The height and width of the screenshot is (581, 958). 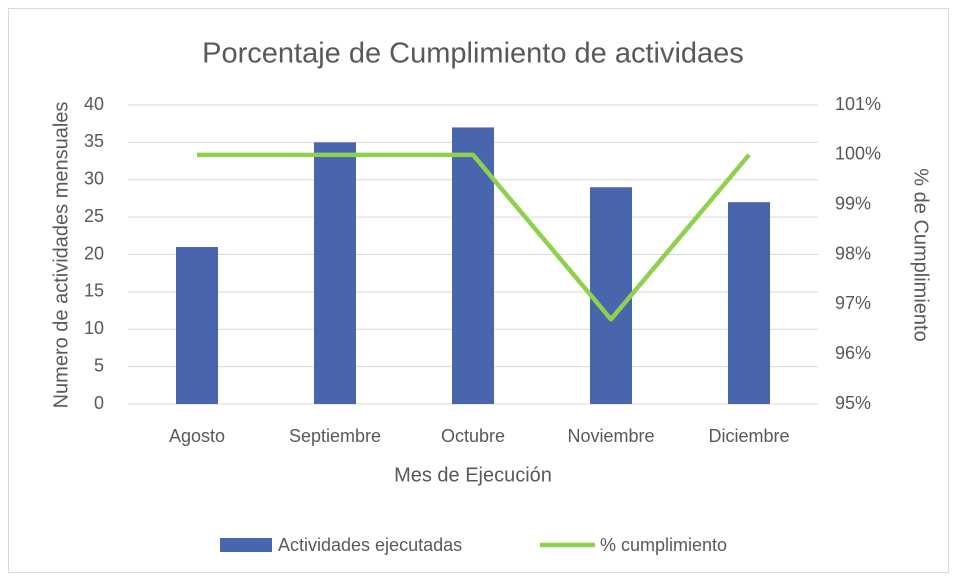 What do you see at coordinates (473, 54) in the screenshot?
I see `chart-title: Porcentaje de Cumplimiento de actividaes` at bounding box center [473, 54].